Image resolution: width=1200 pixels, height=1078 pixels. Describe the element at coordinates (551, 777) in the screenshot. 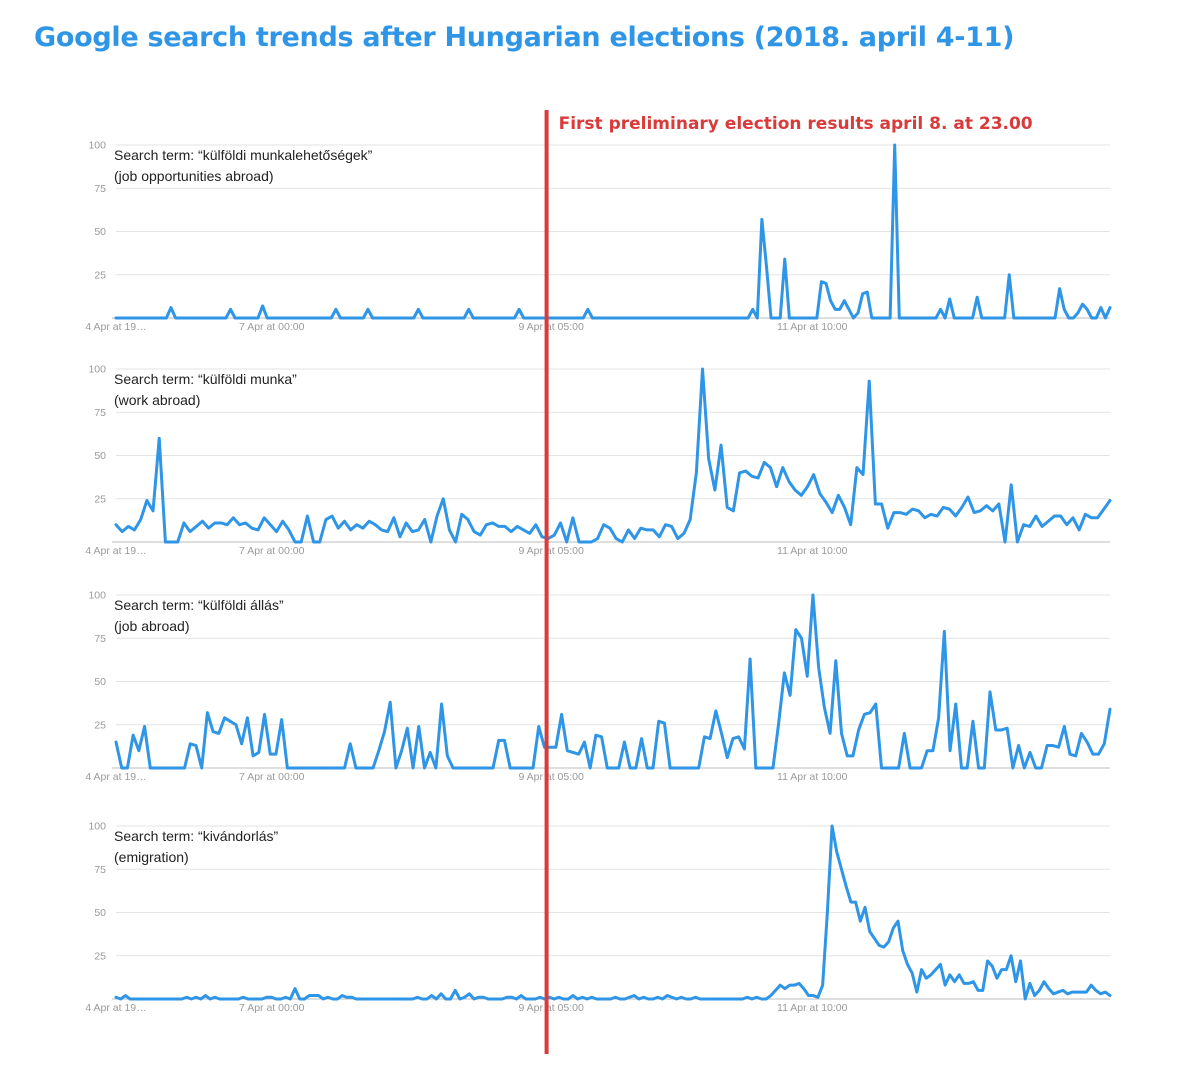

I see `x-tick-label: 9 Apr at 05:00` at that location.